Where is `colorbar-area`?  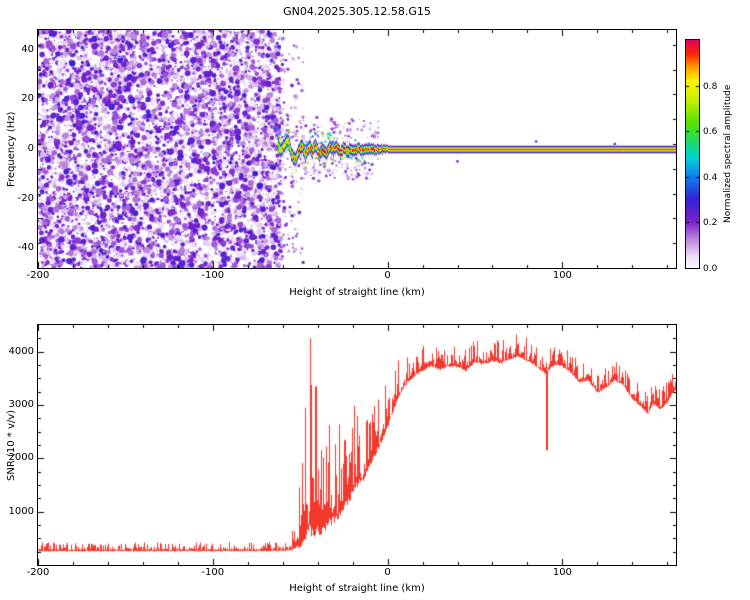
colorbar-area is located at coordinates (692, 154).